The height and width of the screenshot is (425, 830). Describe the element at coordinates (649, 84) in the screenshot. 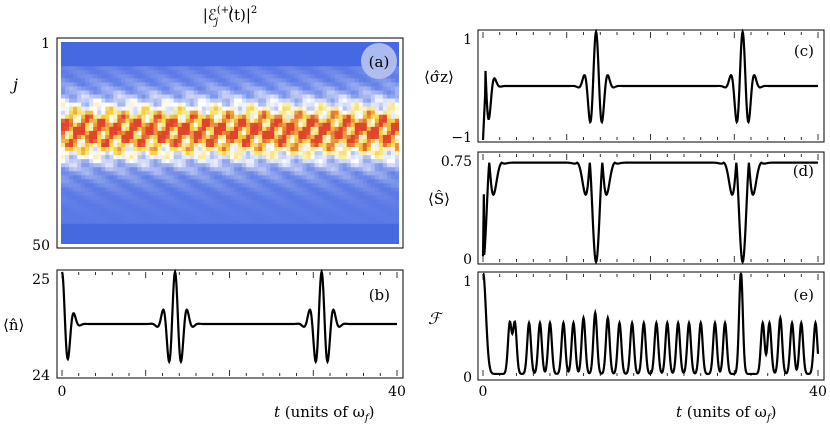

I see `panel-c-series-line` at that location.